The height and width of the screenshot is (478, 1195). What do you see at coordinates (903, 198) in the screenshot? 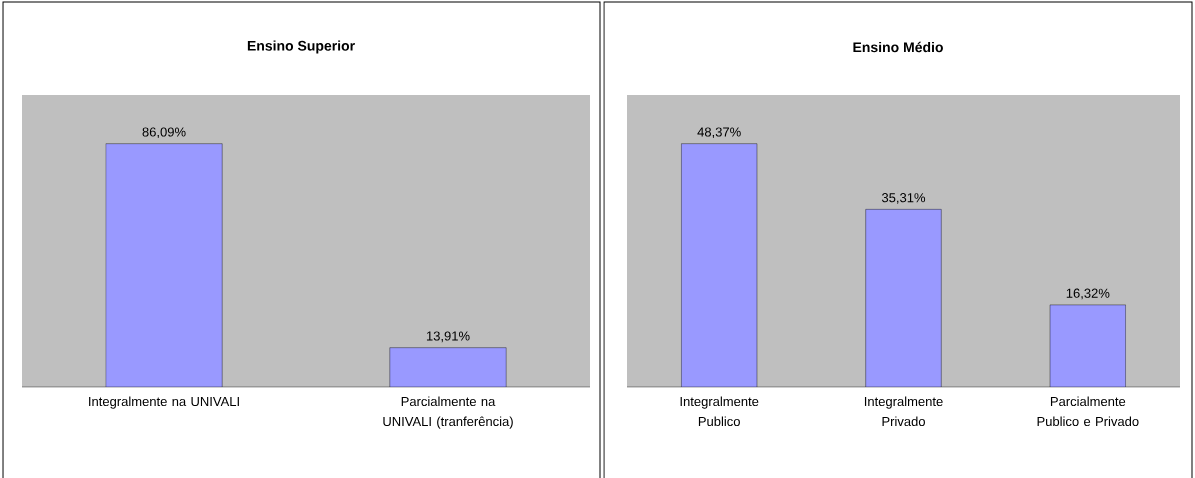
I see `data-label: 35,31%` at bounding box center [903, 198].